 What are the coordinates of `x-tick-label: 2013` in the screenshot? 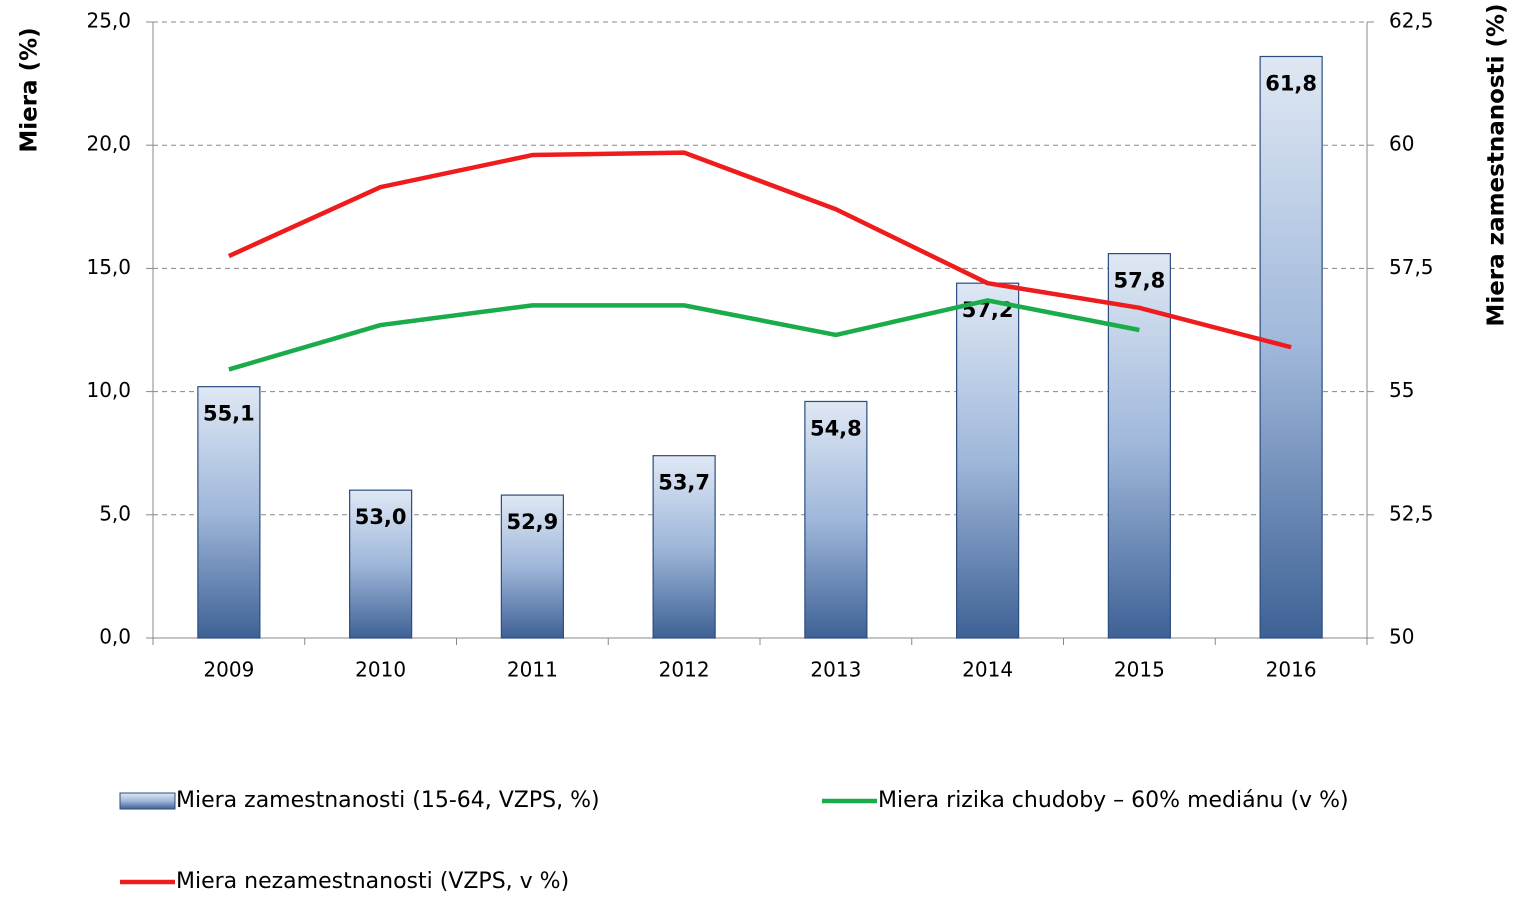 It's located at (835, 670).